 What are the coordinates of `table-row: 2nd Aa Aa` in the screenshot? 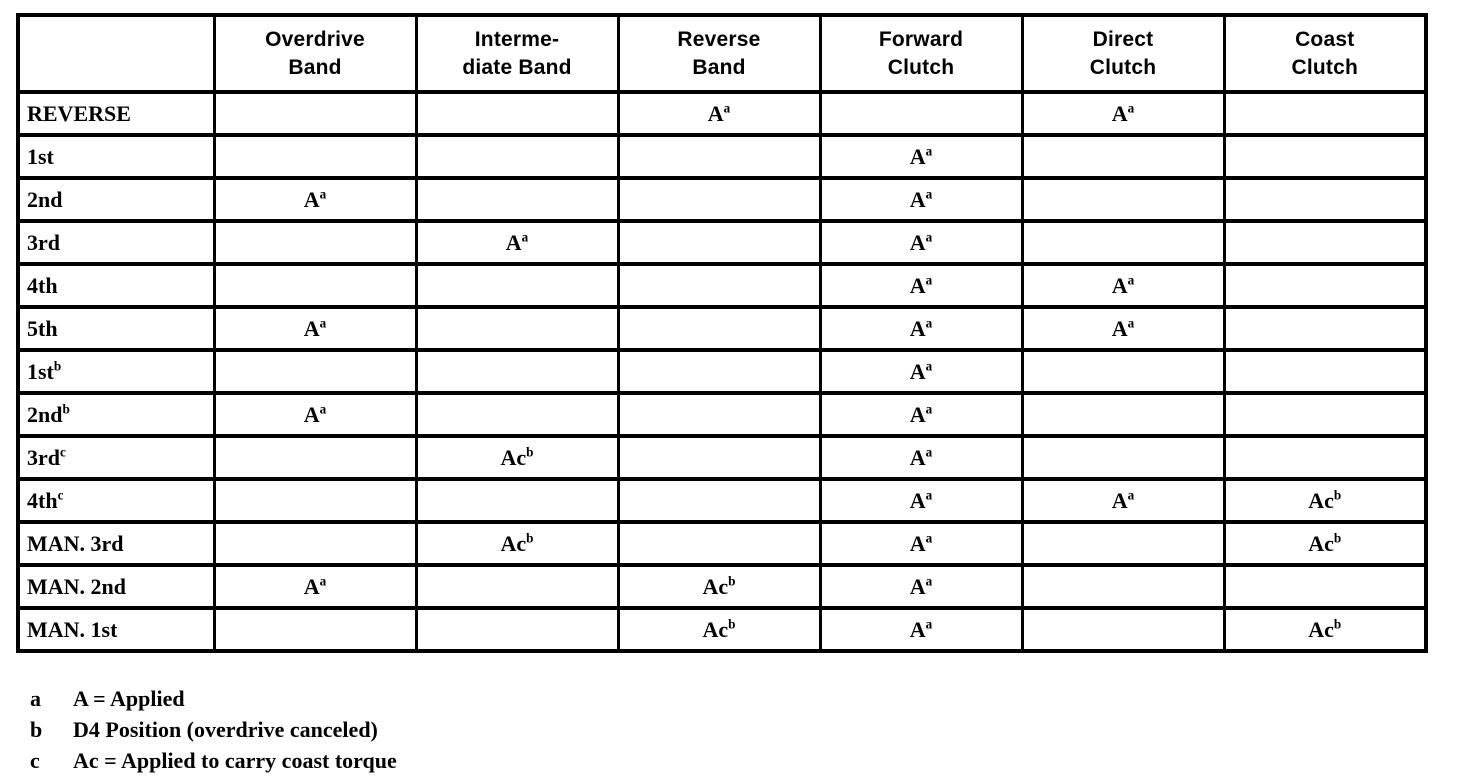 It's located at (722, 199).